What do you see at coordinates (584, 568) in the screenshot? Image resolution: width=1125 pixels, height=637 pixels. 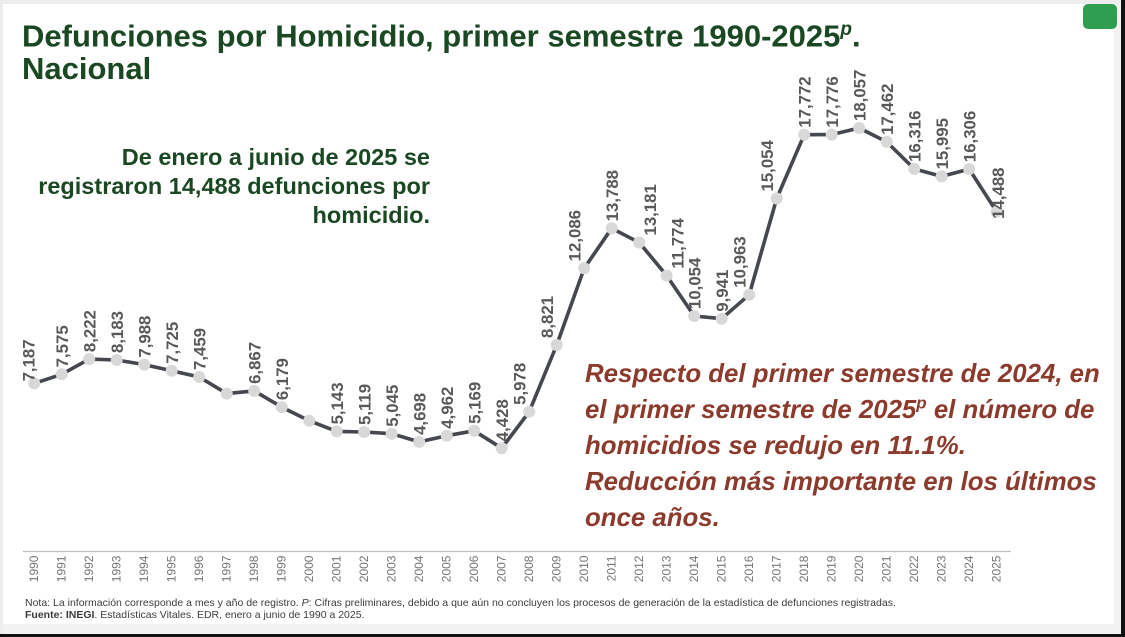 I see `svg-text: 2010` at bounding box center [584, 568].